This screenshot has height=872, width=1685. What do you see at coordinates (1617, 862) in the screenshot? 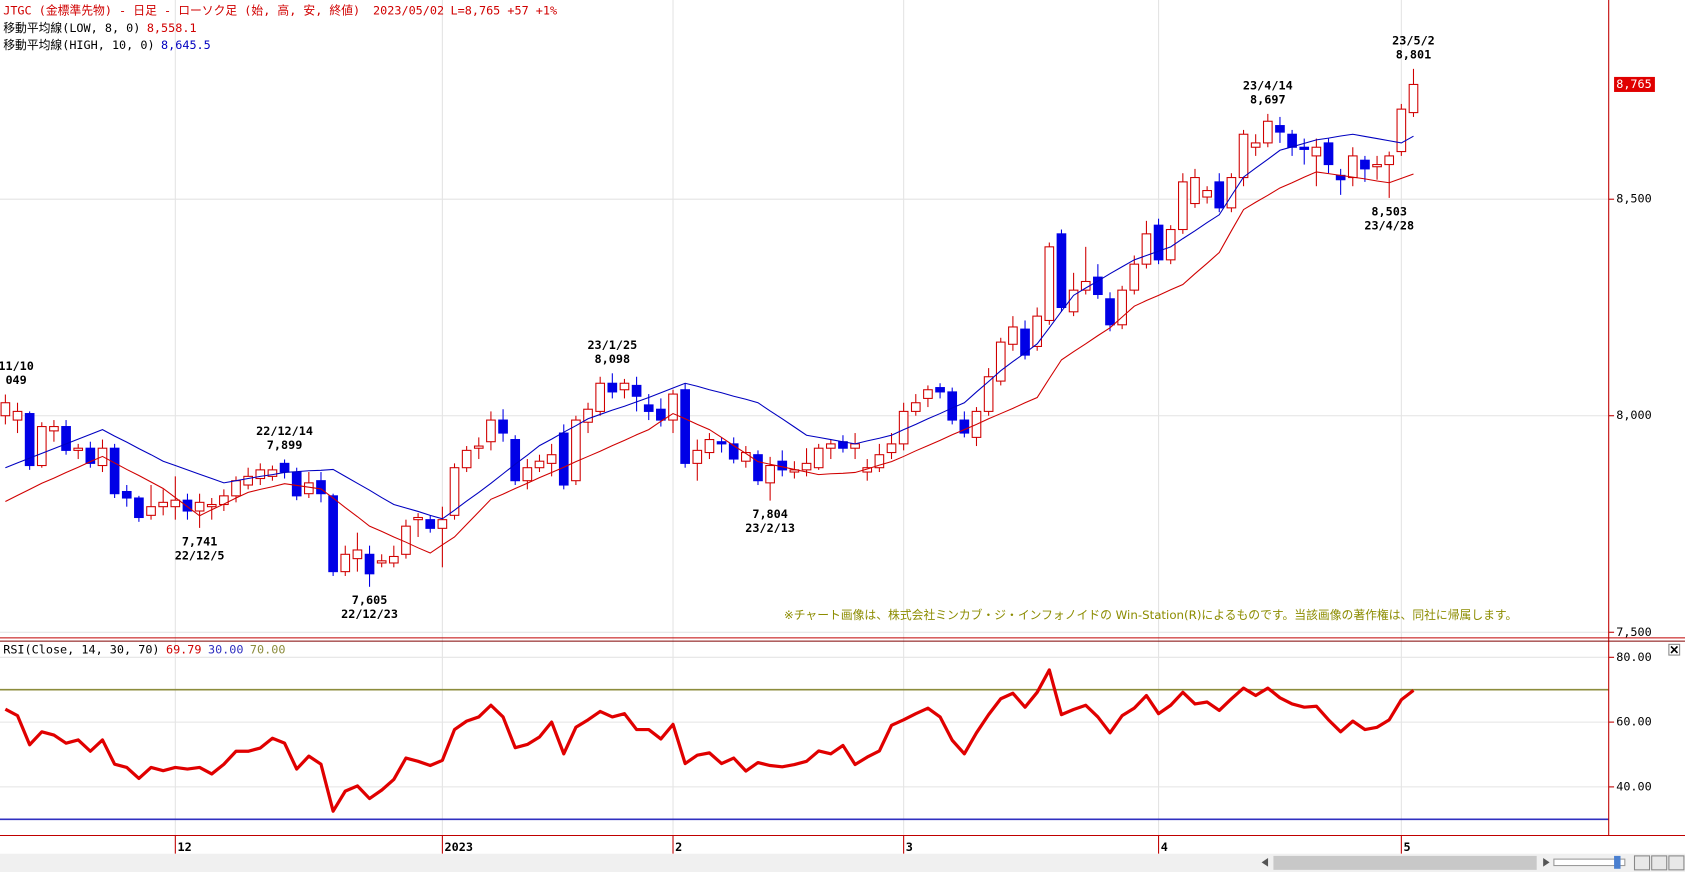
I see `zoom-handle` at bounding box center [1617, 862].